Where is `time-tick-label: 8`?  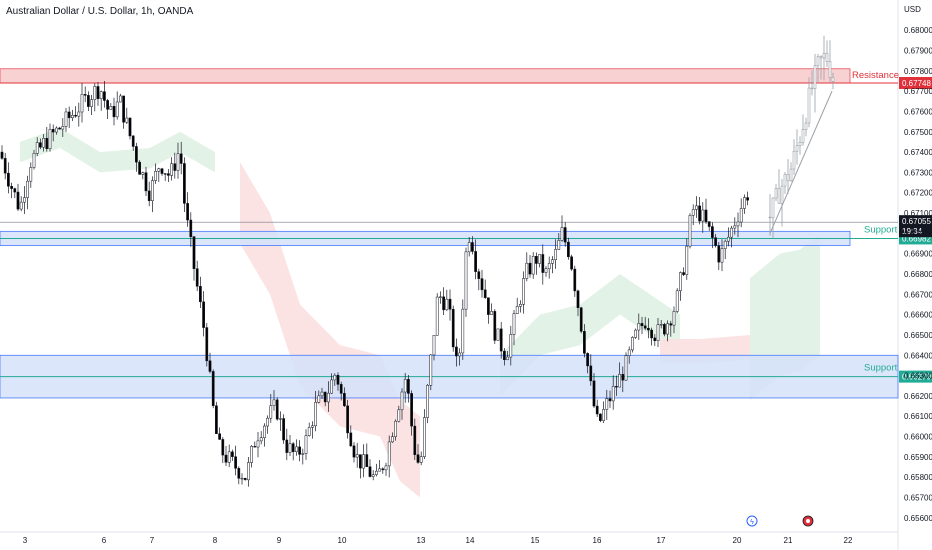
time-tick-label: 8 is located at coordinates (215, 540).